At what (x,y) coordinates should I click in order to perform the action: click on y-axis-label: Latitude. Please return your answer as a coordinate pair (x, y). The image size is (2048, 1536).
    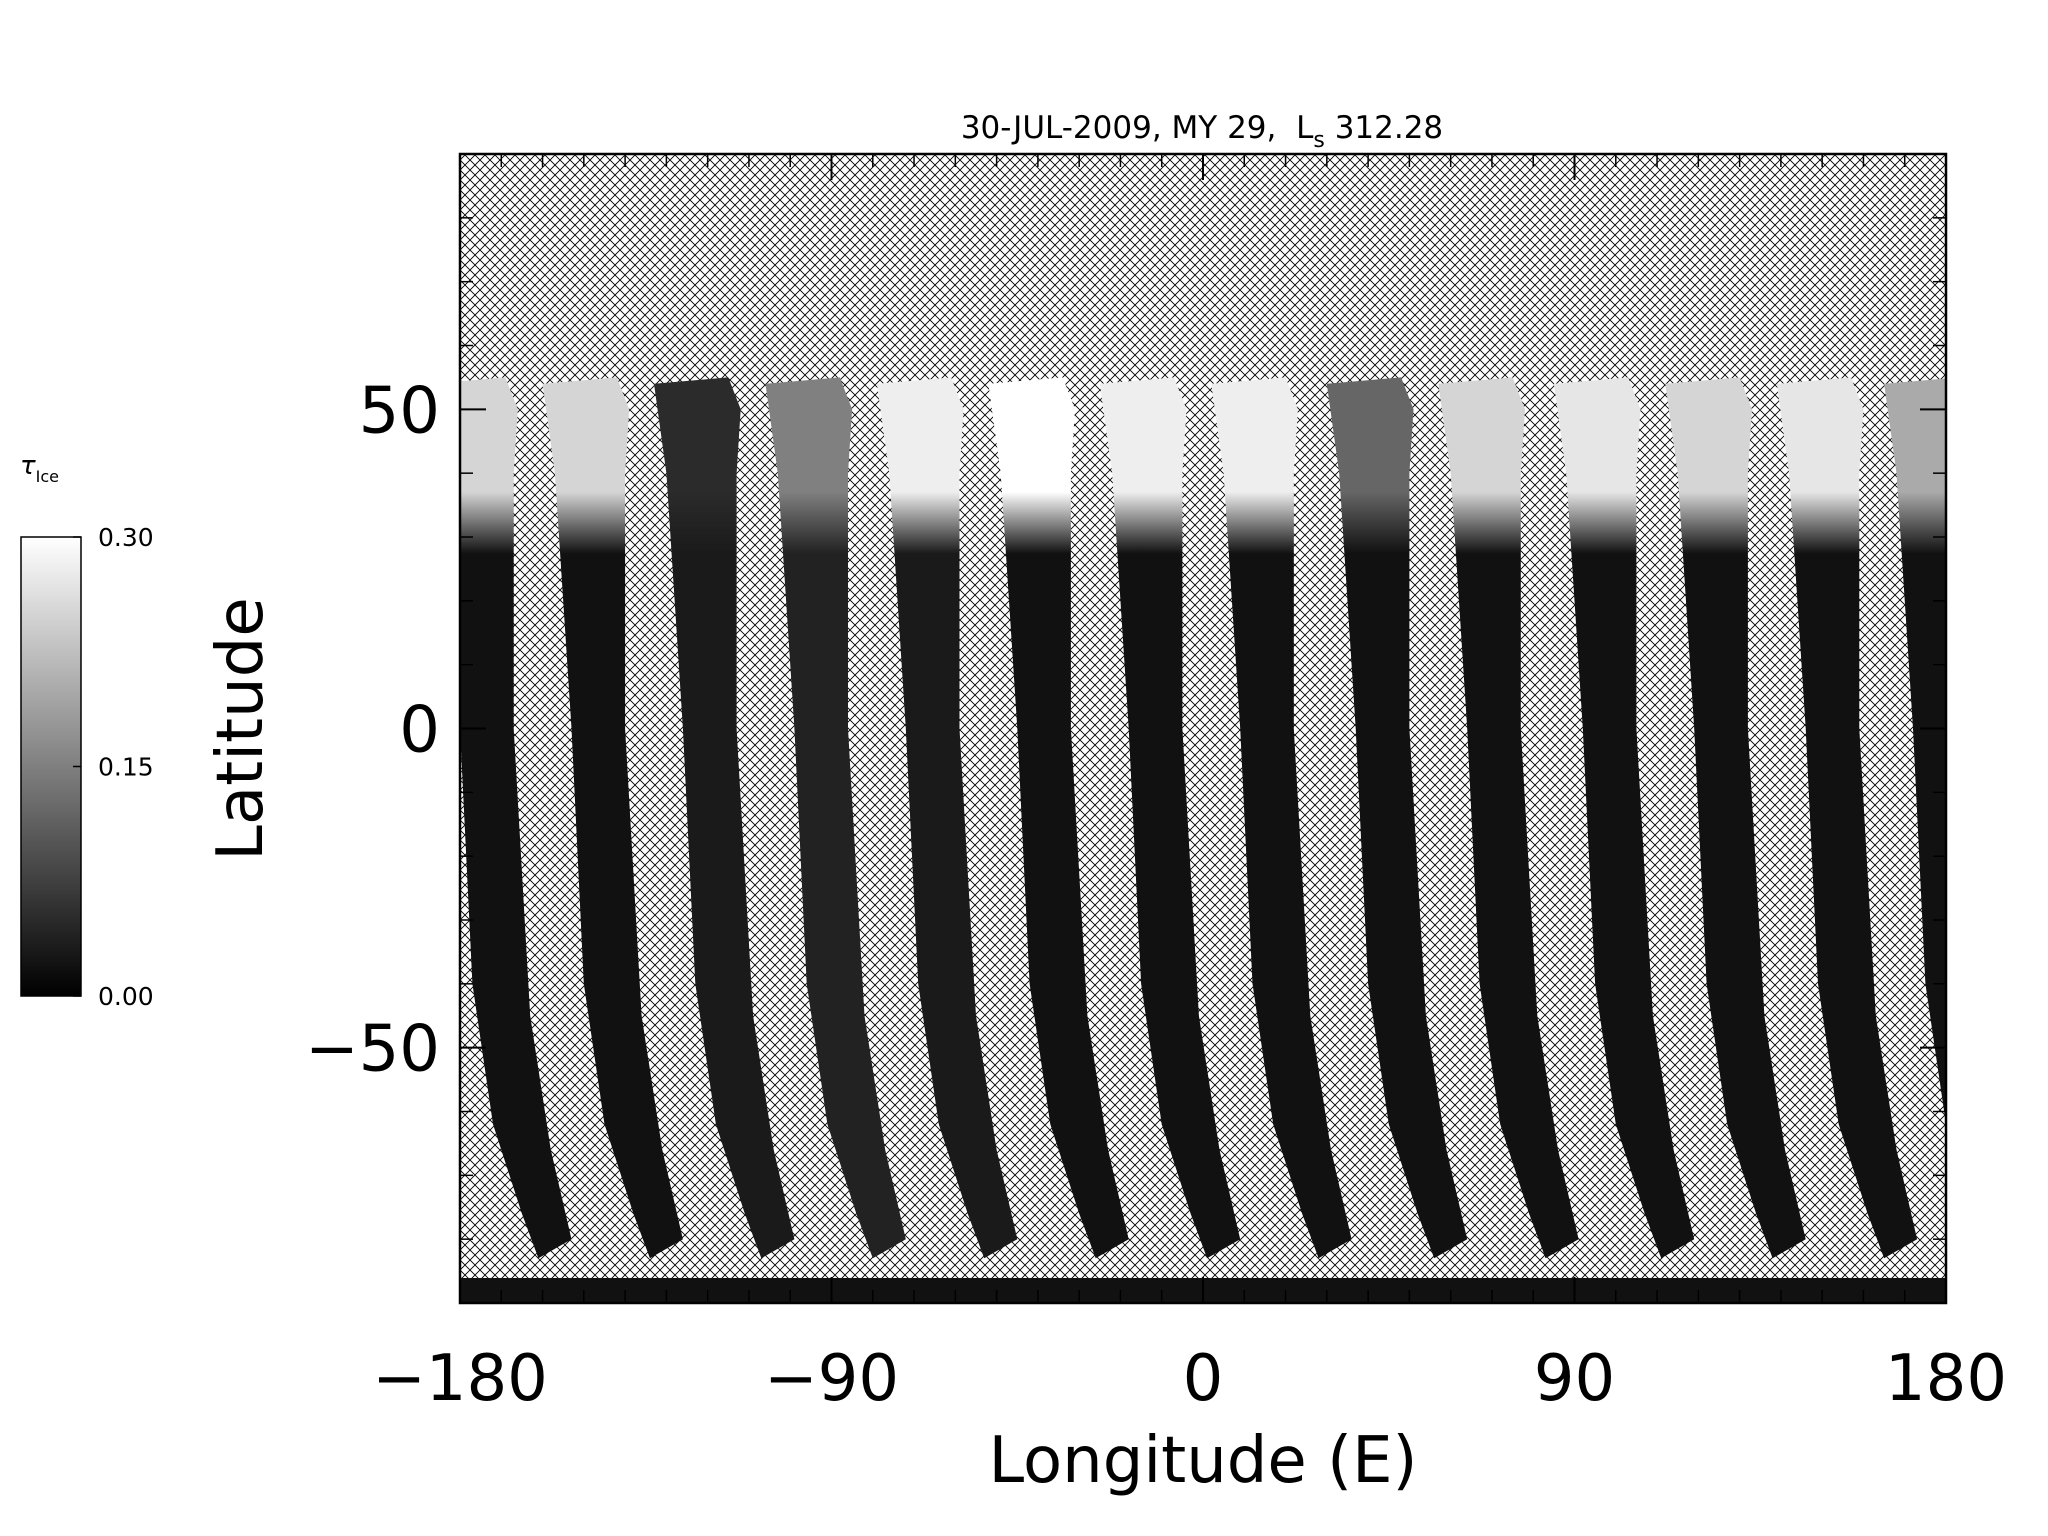
    Looking at the image, I should click on (241, 728).